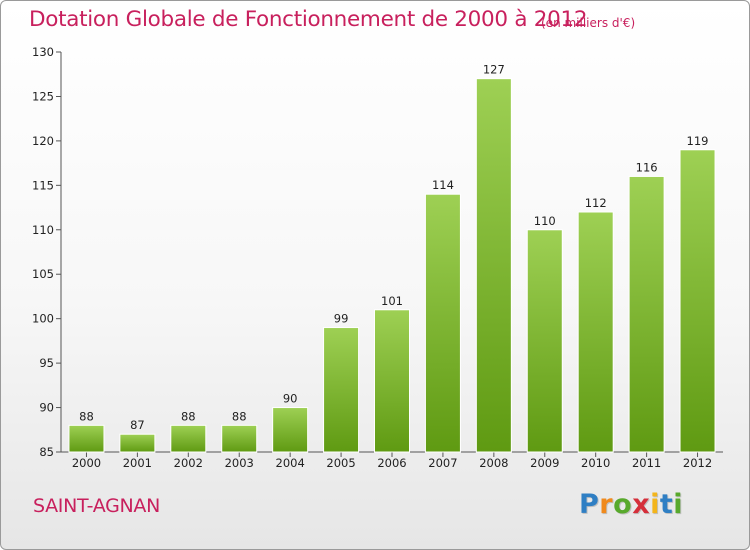  I want to click on logo-letter: t, so click(666, 504).